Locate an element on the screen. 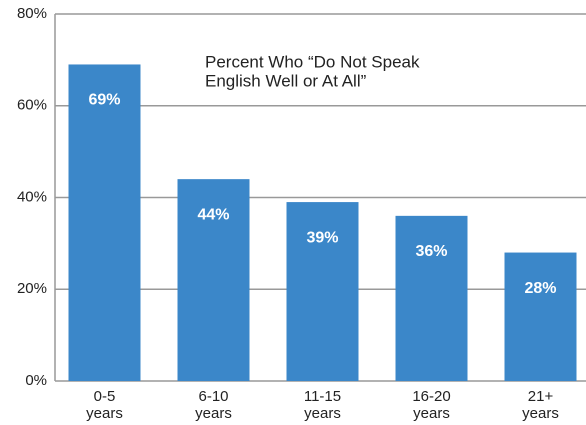  value-label: 36% is located at coordinates (431, 251).